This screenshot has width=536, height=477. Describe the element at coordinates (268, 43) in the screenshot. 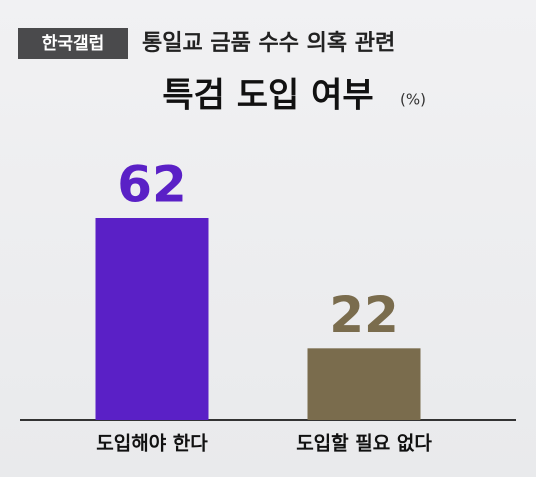

I see `chart-title: 통일교 금품 수수 의혹 관련` at that location.